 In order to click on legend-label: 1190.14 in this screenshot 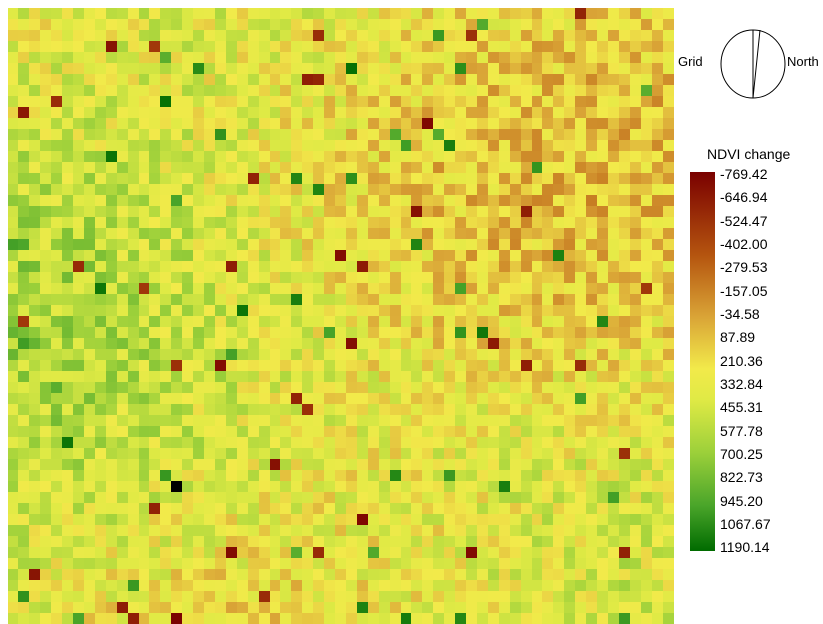, I will do `click(745, 547)`.